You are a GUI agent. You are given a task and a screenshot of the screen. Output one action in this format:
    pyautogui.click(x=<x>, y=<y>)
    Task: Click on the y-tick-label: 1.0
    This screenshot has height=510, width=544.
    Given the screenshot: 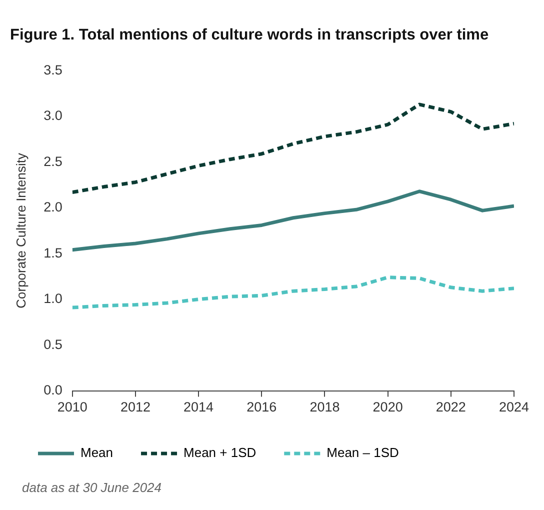 What is the action you would take?
    pyautogui.click(x=53, y=298)
    